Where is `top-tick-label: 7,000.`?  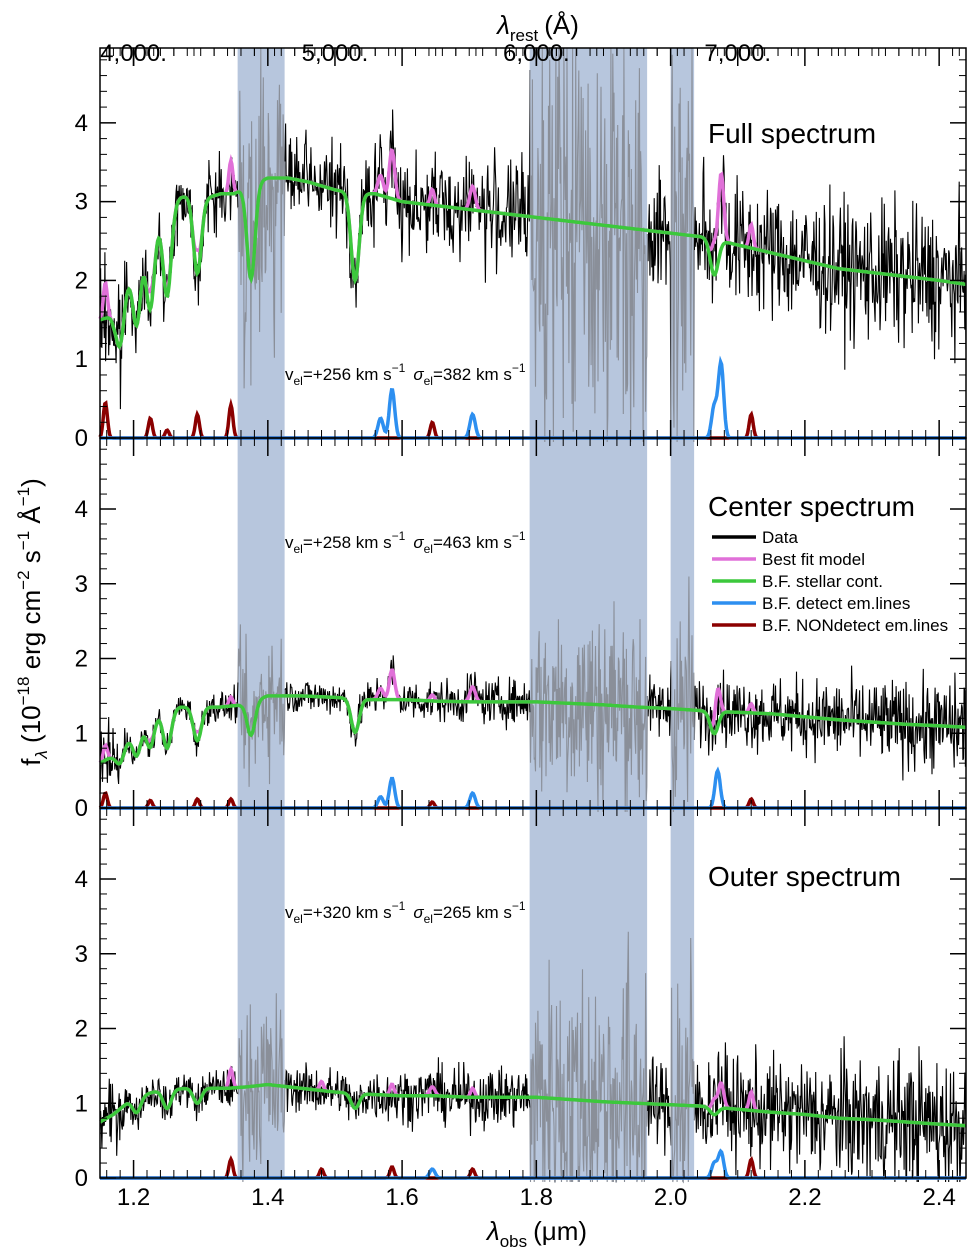 top-tick-label: 7,000. is located at coordinates (737, 53).